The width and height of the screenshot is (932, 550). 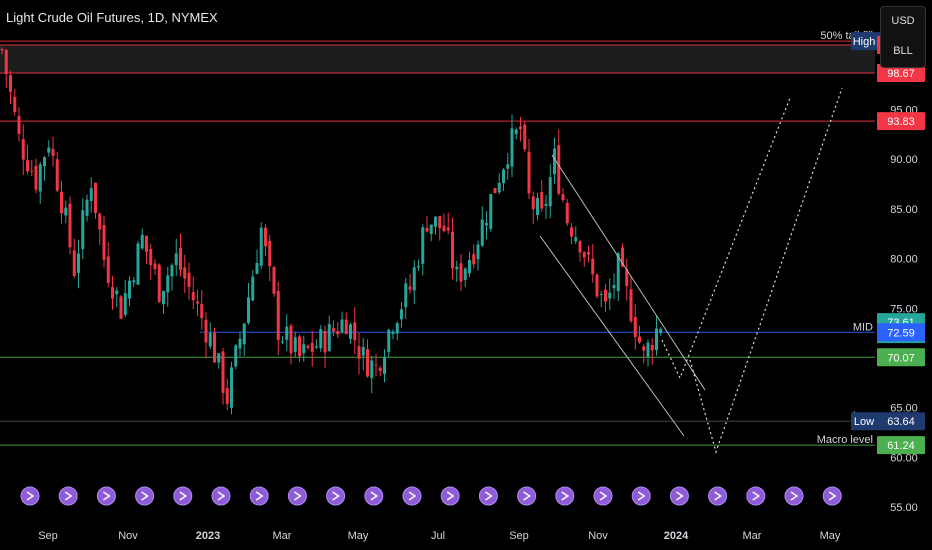 I want to click on y-tick-label: 75.00, so click(x=904, y=309).